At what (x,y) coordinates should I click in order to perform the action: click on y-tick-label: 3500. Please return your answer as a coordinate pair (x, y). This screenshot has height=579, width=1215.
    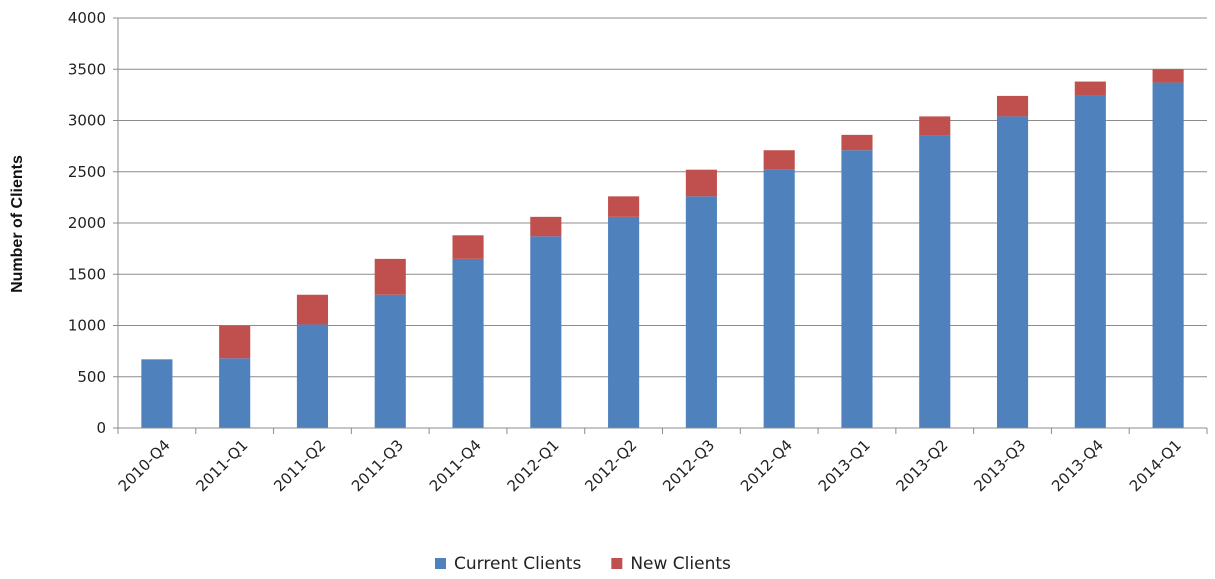
    Looking at the image, I should click on (87, 69).